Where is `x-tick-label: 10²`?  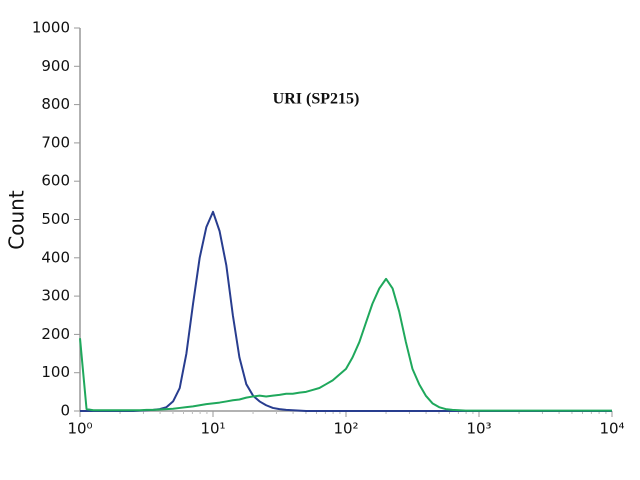 x-tick-label: 10² is located at coordinates (345, 429).